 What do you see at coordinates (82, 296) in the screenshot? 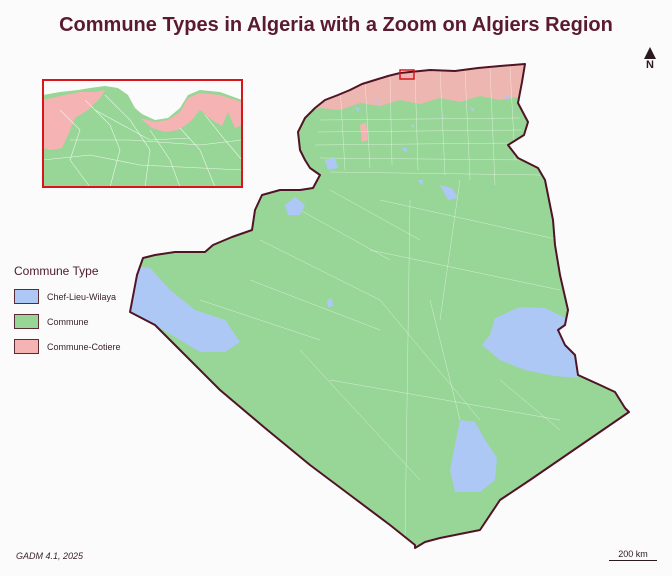
I see `legend-label: Chef-Lieu-Wilaya` at bounding box center [82, 296].